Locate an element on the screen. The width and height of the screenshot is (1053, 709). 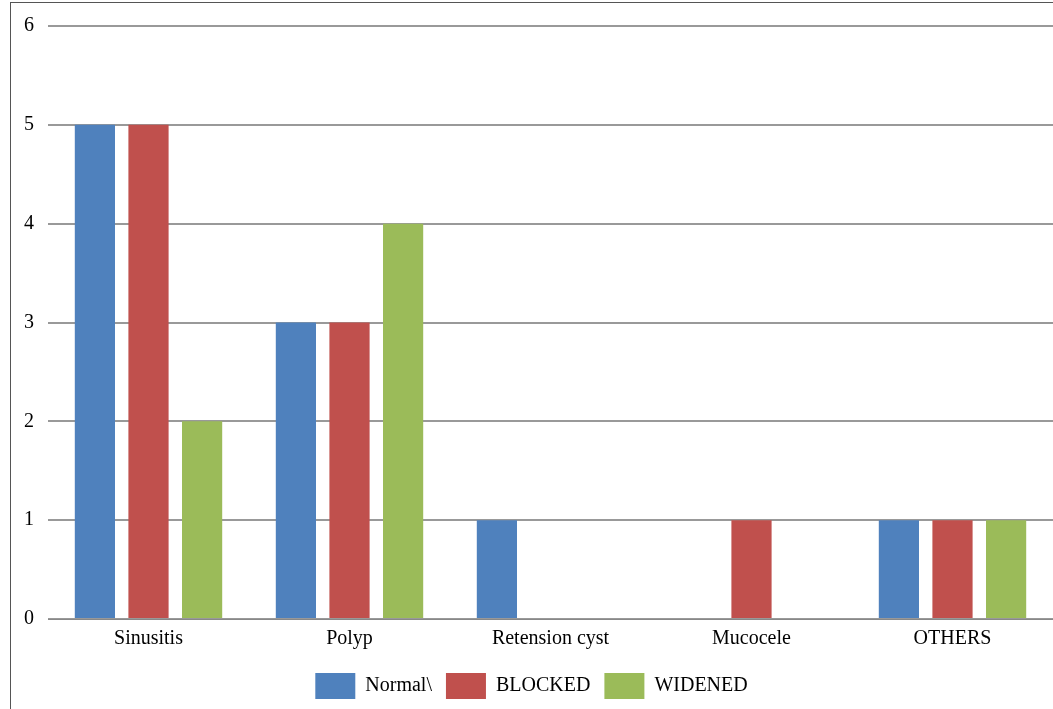
y-tick-label: 0 is located at coordinates (29, 617).